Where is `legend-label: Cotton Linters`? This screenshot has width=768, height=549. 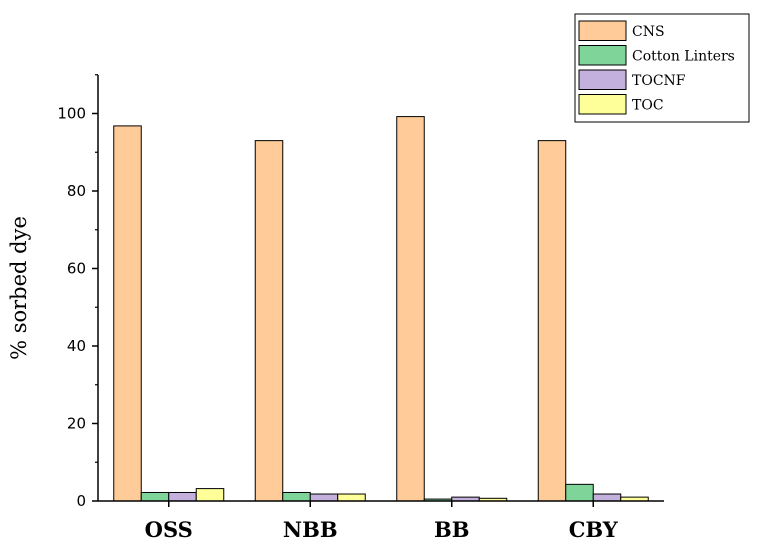 legend-label: Cotton Linters is located at coordinates (683, 57).